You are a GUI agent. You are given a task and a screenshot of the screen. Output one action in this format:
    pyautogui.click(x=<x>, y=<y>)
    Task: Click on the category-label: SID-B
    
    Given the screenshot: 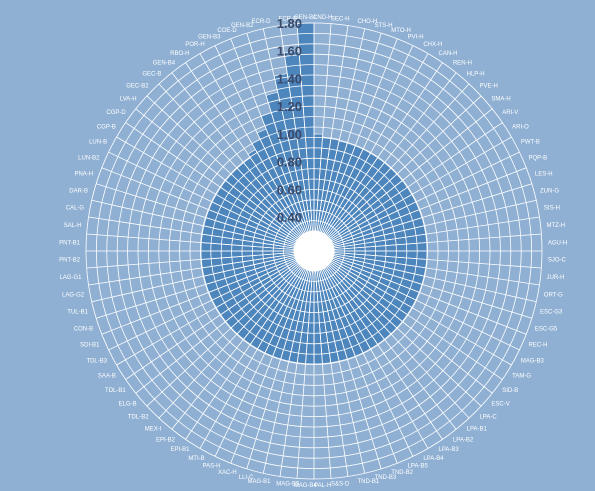 What is the action you would take?
    pyautogui.click(x=510, y=391)
    